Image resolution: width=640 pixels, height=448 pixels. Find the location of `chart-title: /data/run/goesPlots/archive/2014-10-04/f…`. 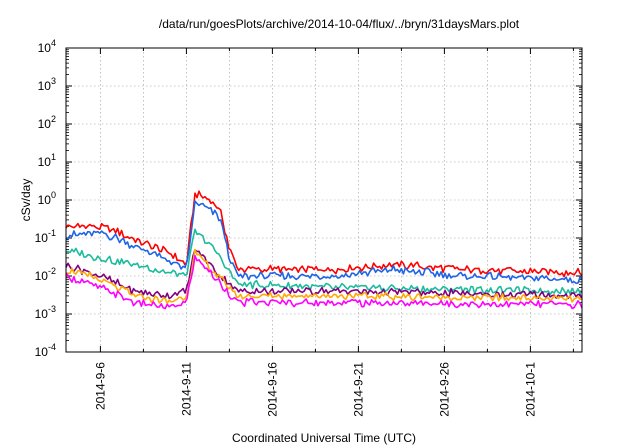

chart-title: /data/run/goesPlots/archive/2014-10-04/f… is located at coordinates (339, 24).